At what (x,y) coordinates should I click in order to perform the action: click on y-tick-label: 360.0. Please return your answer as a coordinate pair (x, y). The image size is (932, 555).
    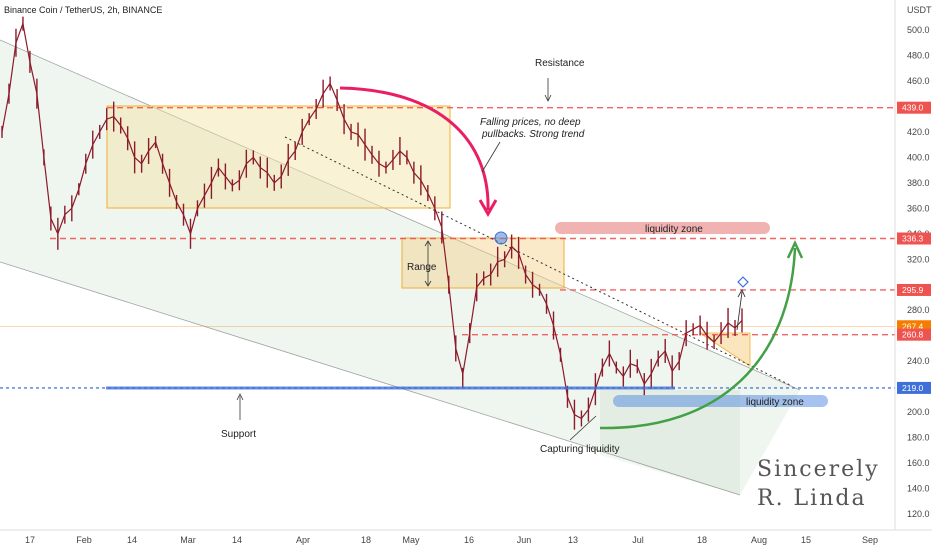
    Looking at the image, I should click on (918, 208).